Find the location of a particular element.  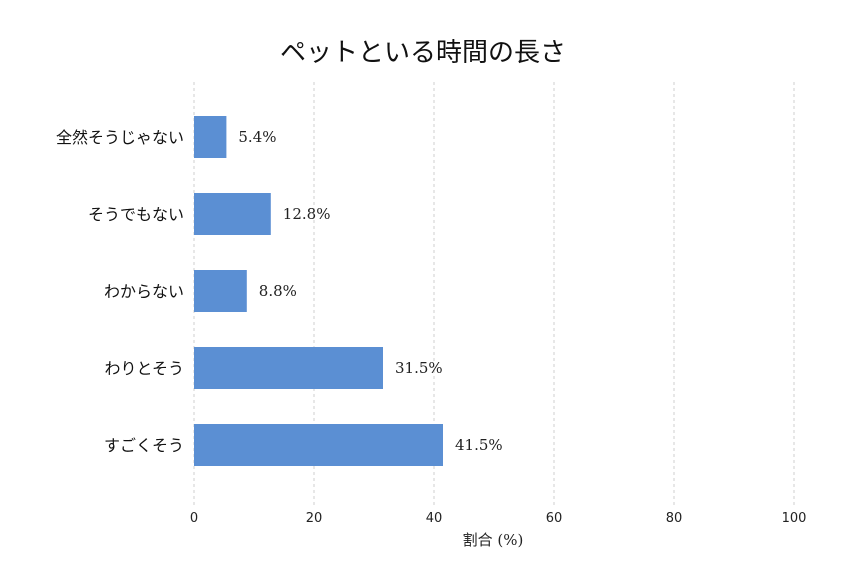

value-label: 8.8% is located at coordinates (278, 291).